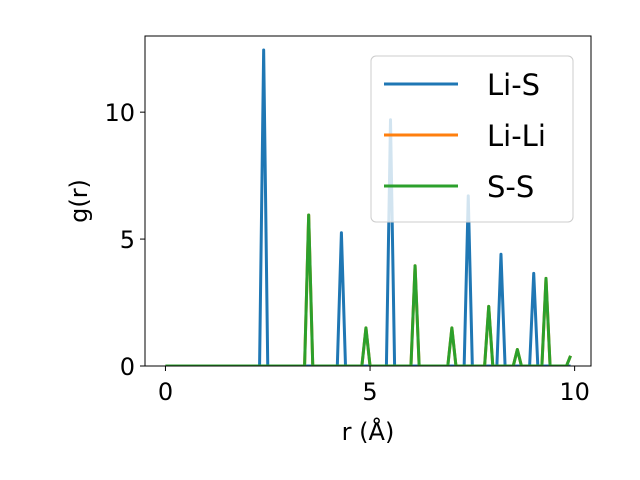  I want to click on y-tick-label-0: 0, so click(127, 367).